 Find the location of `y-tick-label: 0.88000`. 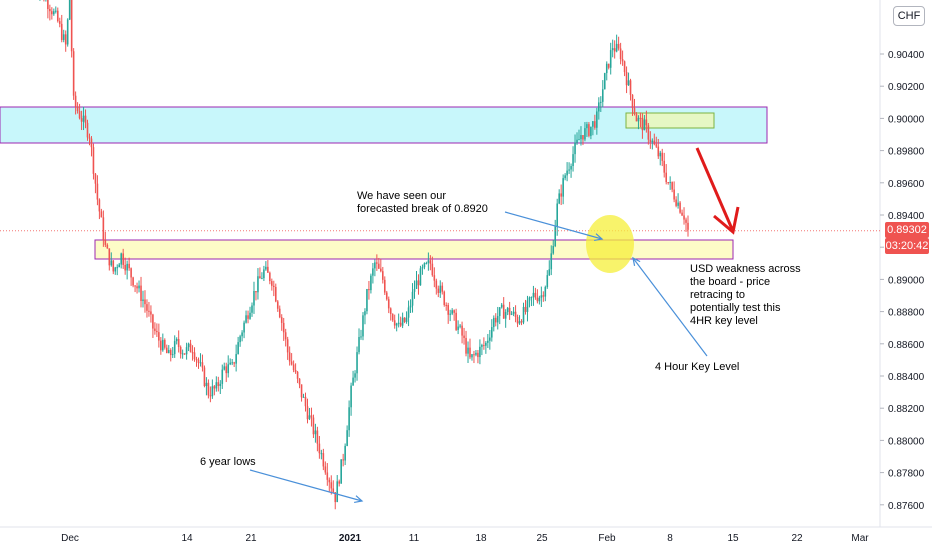

y-tick-label: 0.88000 is located at coordinates (906, 441).